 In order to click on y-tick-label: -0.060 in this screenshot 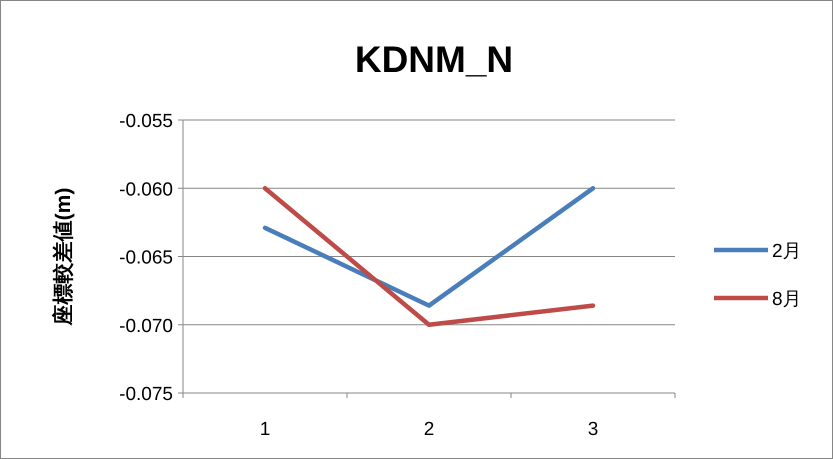, I will do `click(146, 189)`.